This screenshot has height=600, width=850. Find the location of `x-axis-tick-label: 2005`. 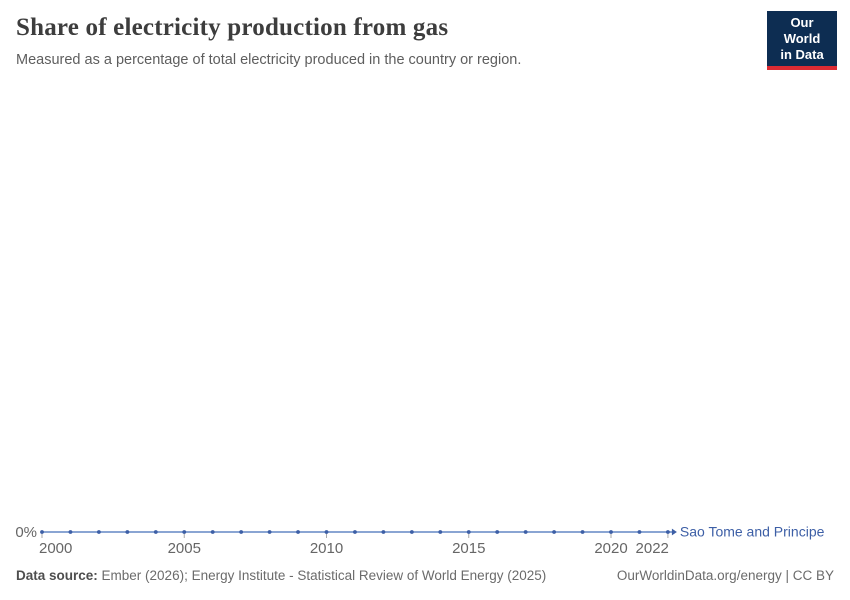

x-axis-tick-label: 2005 is located at coordinates (184, 548).